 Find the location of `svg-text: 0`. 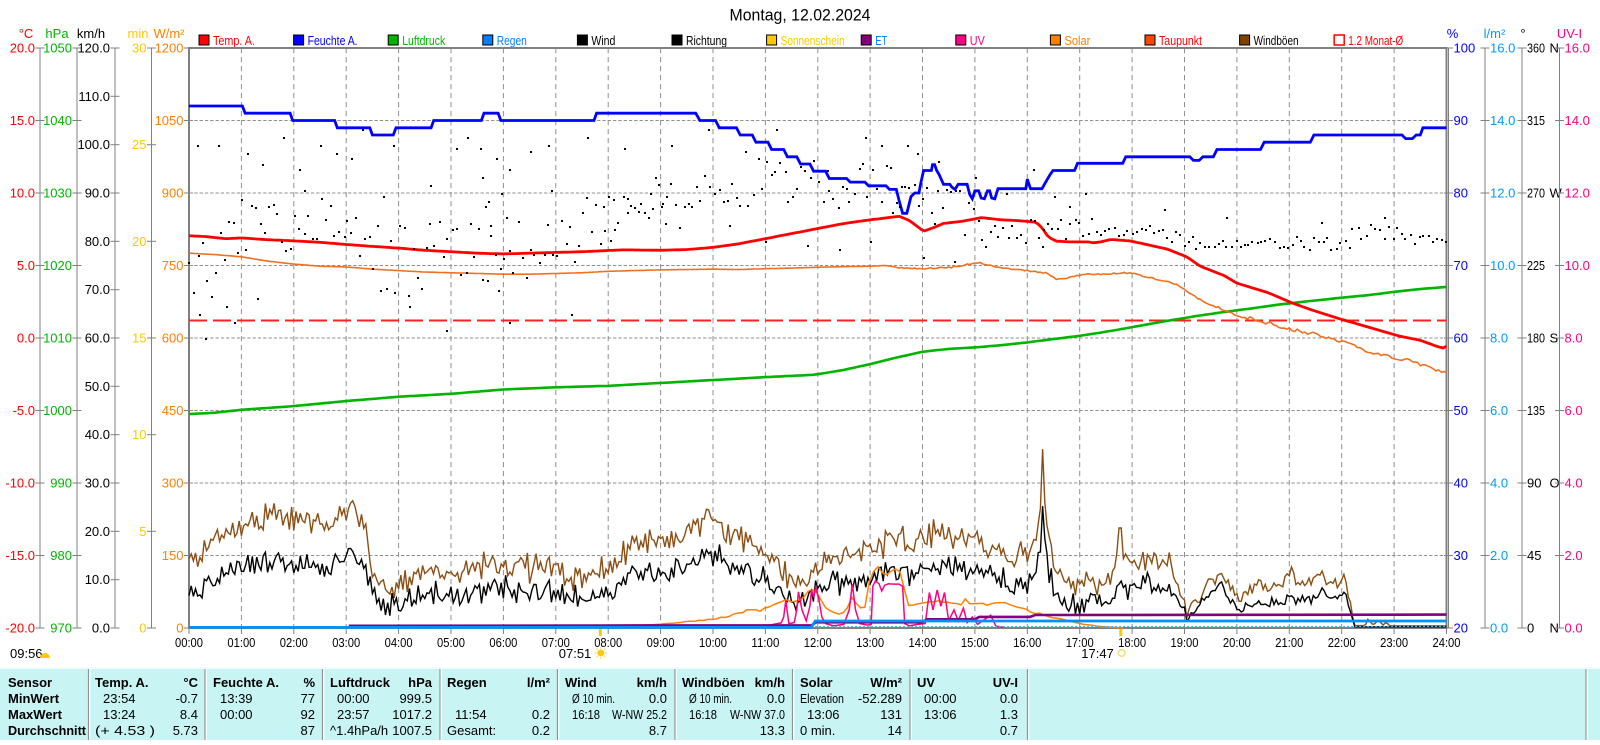

svg-text: 0 is located at coordinates (179, 628).